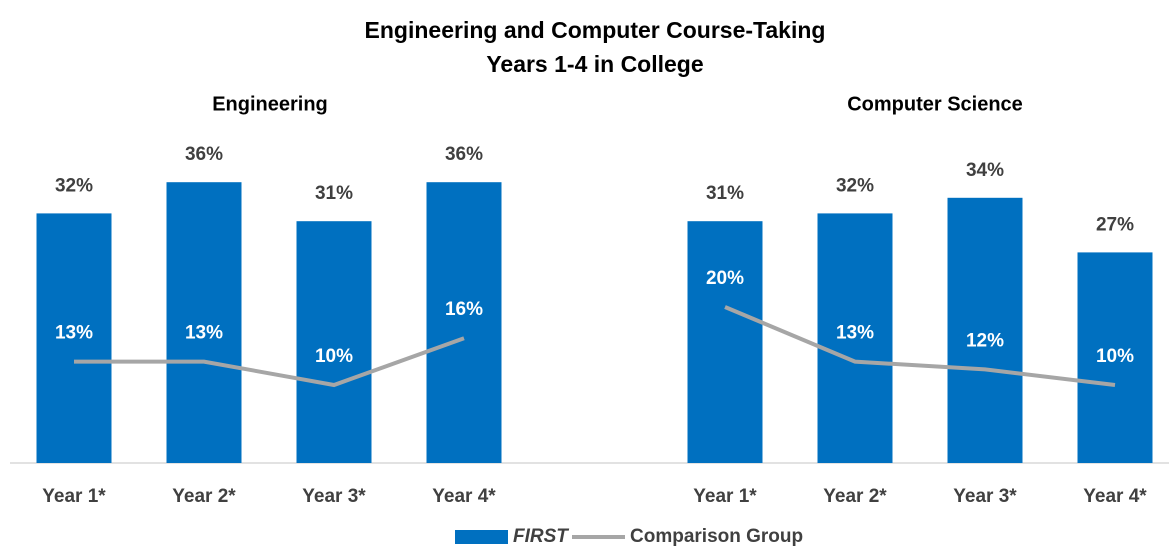 The width and height of the screenshot is (1169, 552). What do you see at coordinates (481, 537) in the screenshot?
I see `legend-swatch` at bounding box center [481, 537].